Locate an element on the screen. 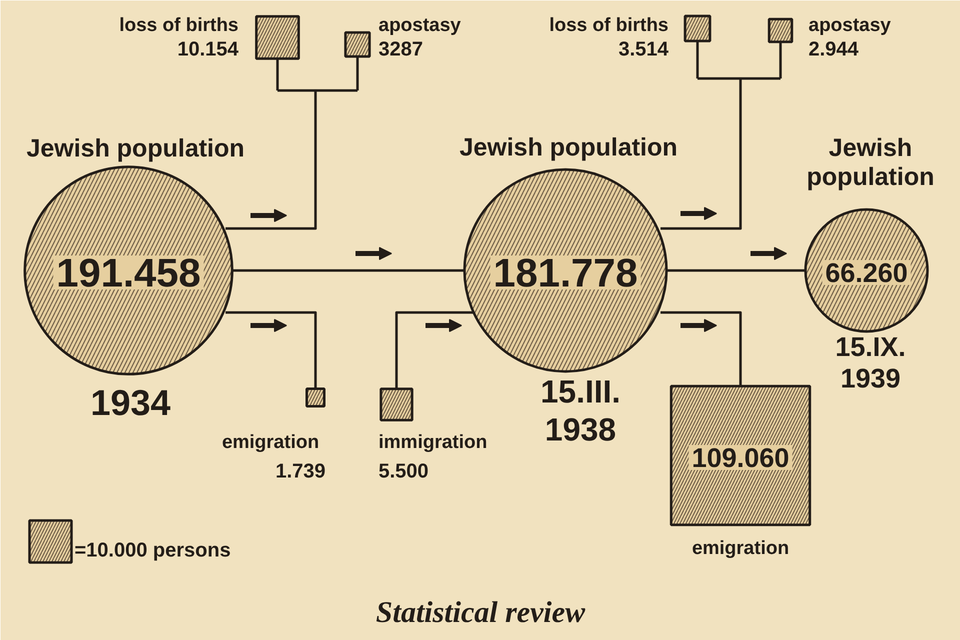 Image resolution: width=960 pixels, height=640 pixels. text: 15.III. 1938 is located at coordinates (580, 411).